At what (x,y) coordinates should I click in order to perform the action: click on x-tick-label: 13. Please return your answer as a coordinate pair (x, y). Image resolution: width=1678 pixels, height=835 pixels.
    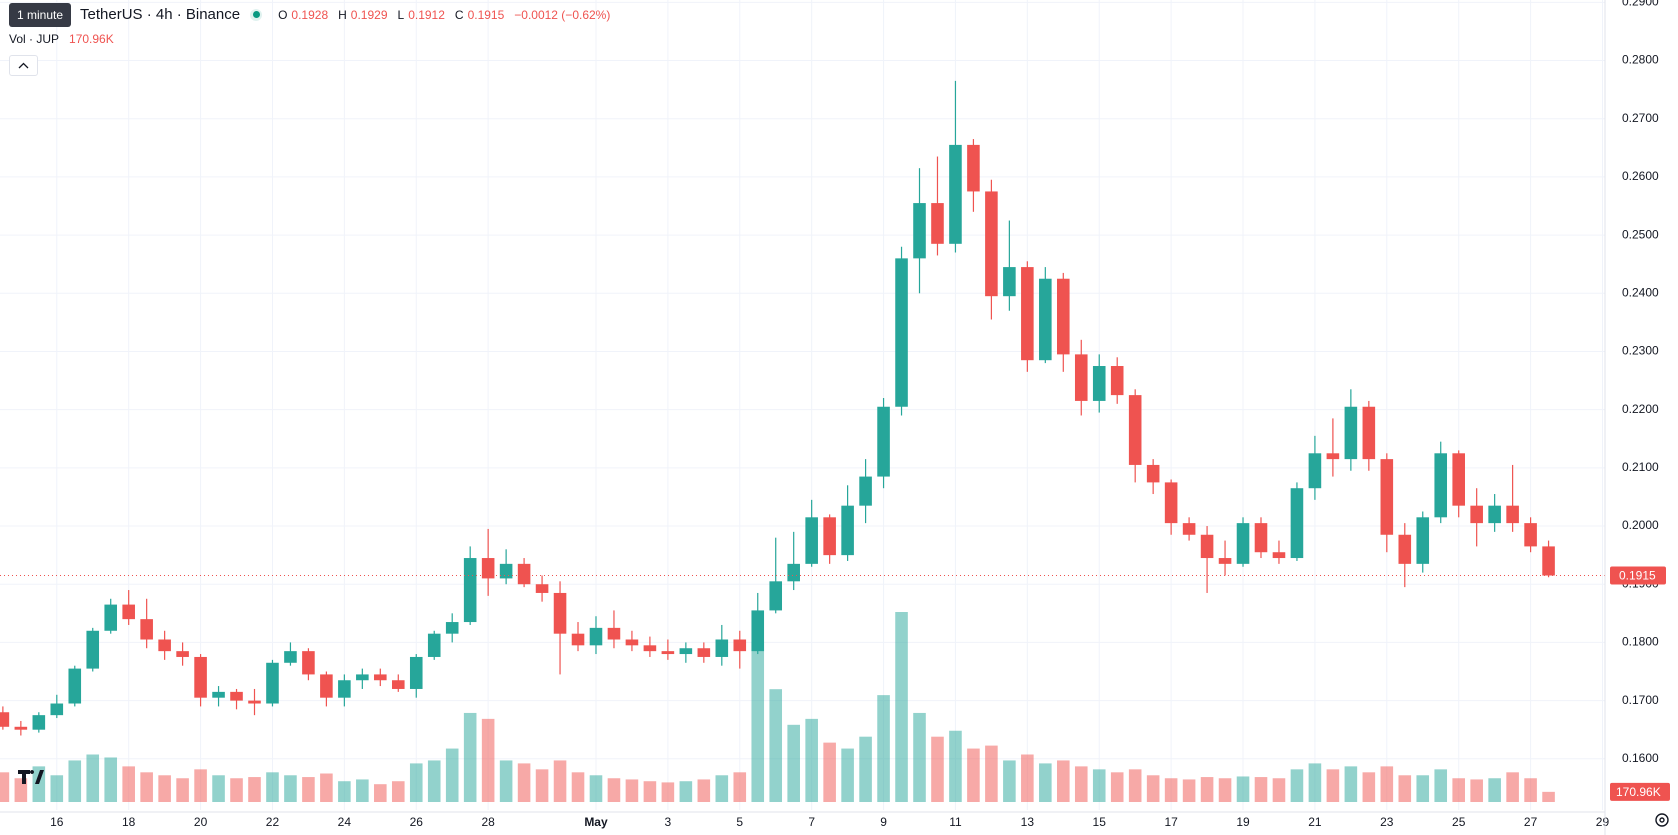
    Looking at the image, I should click on (1028, 822).